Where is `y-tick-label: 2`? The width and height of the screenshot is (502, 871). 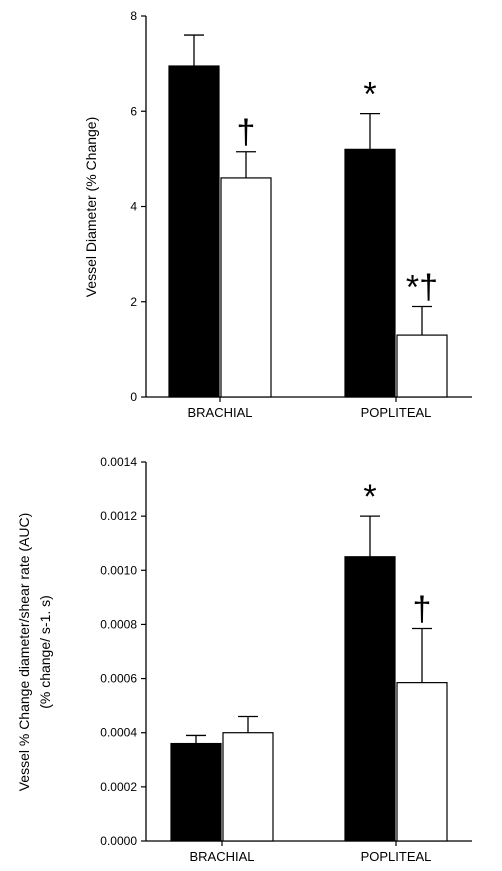
y-tick-label: 2 is located at coordinates (133, 302).